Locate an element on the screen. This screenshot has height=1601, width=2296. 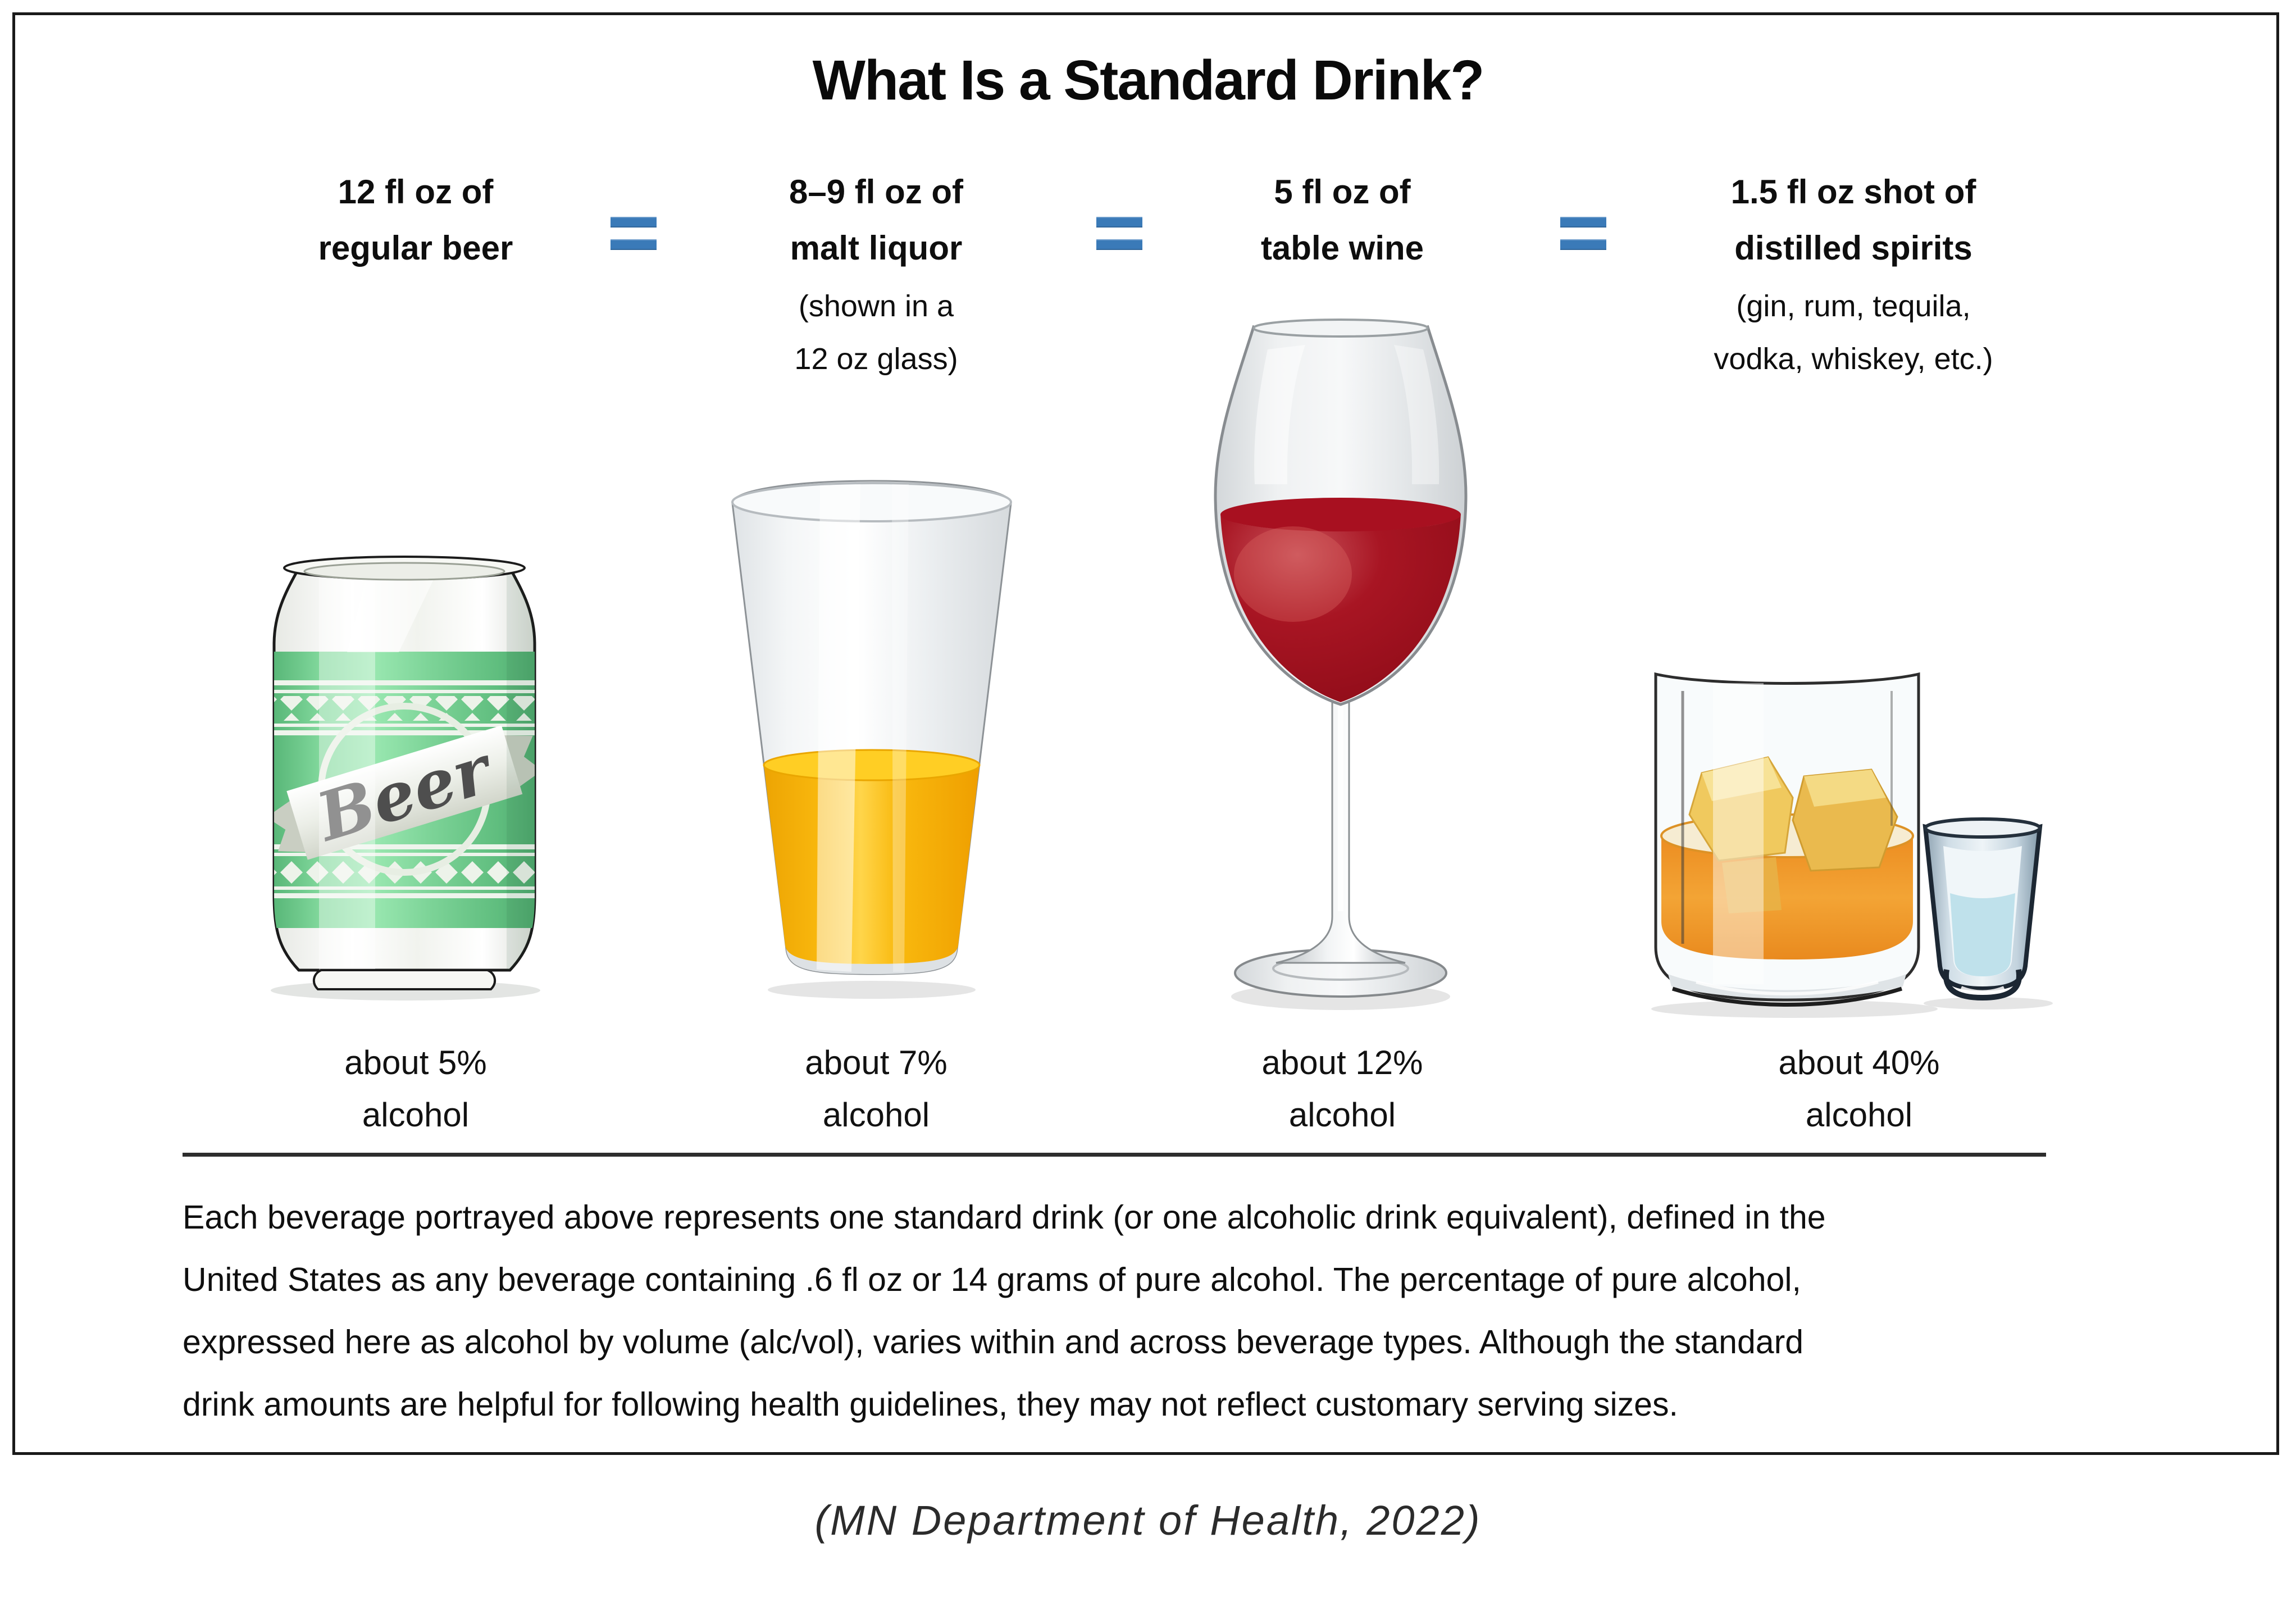
header-beer: 12 fl oz of regular beer is located at coordinates (415, 220).